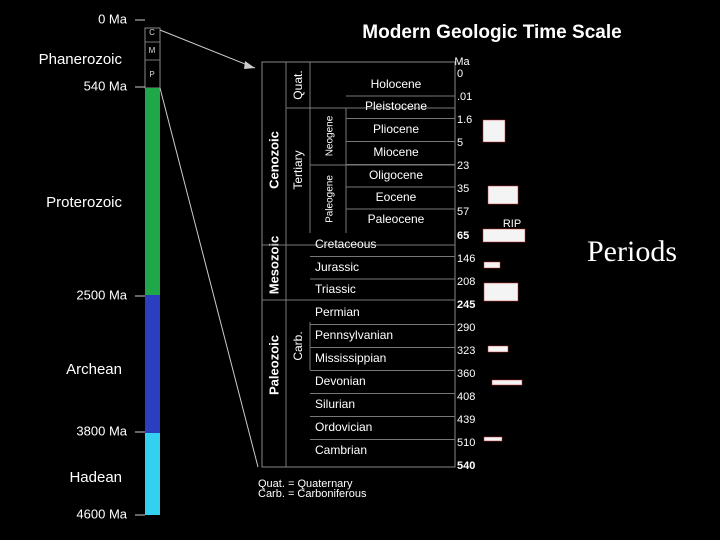  Describe the element at coordinates (396, 219) in the screenshot. I see `epoch-label: Paleocene` at that location.